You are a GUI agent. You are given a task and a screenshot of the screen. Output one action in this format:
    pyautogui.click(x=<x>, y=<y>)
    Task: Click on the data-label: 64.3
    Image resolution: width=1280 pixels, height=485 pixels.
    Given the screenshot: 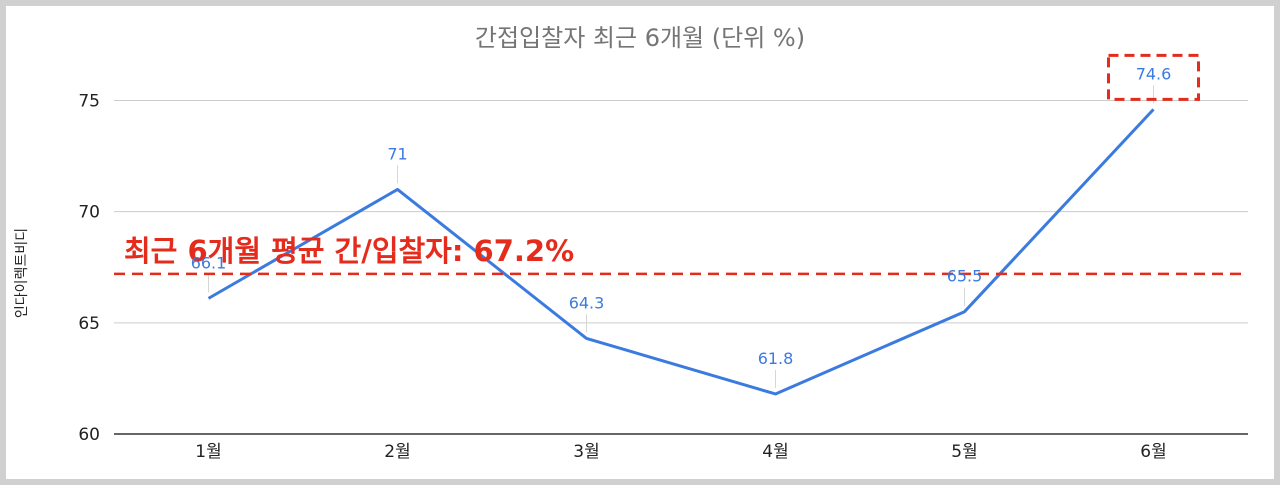 What is the action you would take?
    pyautogui.click(x=587, y=302)
    